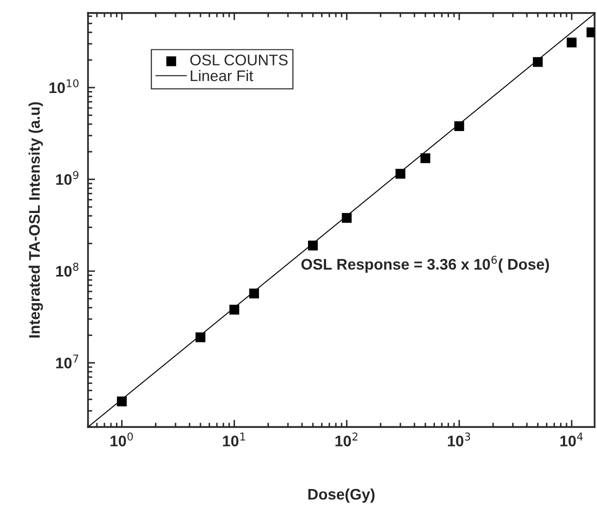  Describe the element at coordinates (121, 439) in the screenshot. I see `x-tick-label: 10$^{0}$` at that location.